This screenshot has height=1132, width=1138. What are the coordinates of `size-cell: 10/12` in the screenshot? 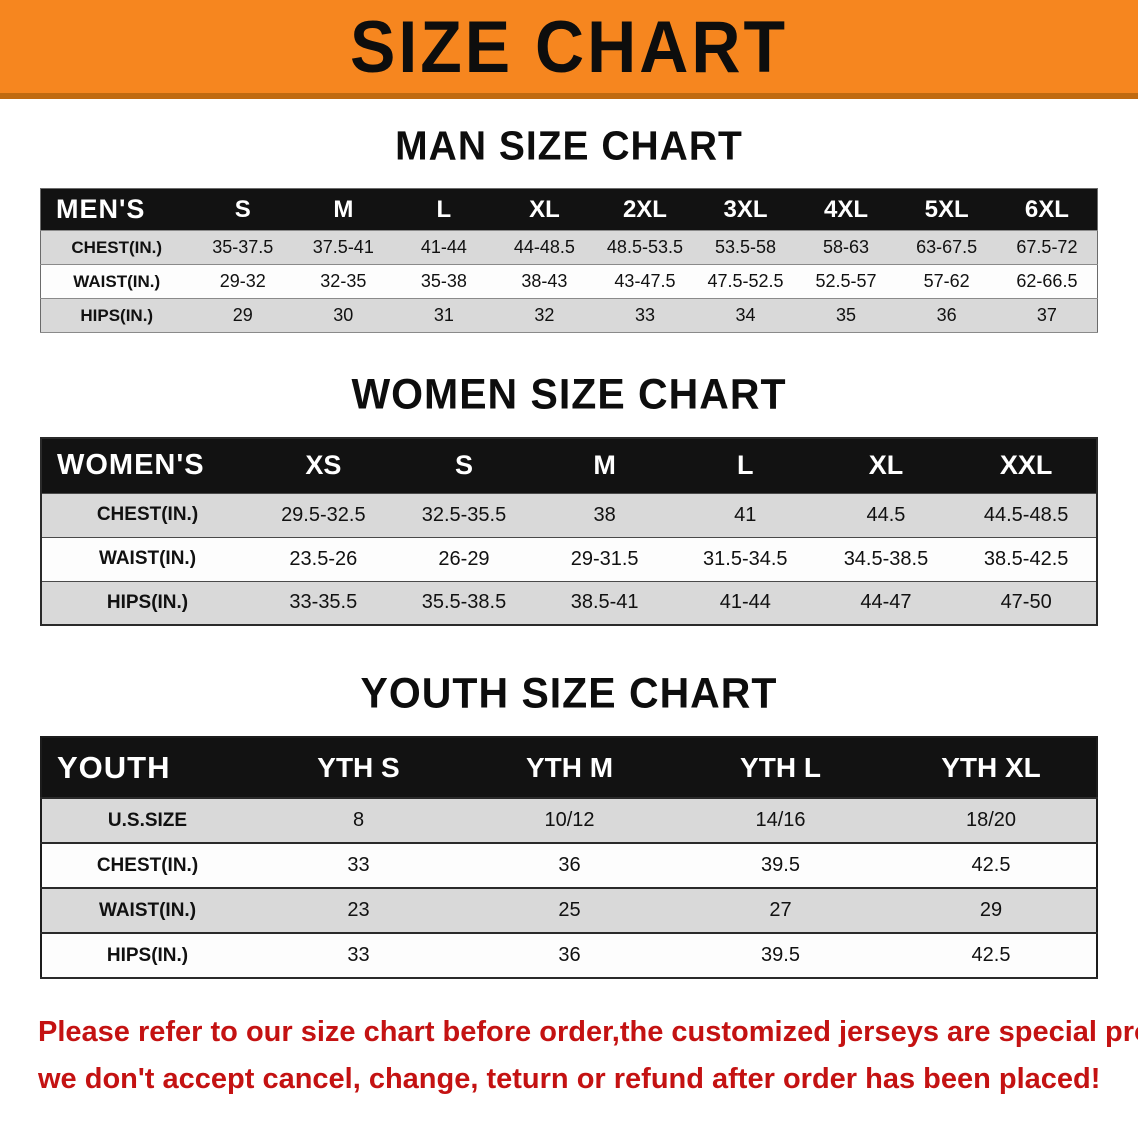 It's located at (569, 820).